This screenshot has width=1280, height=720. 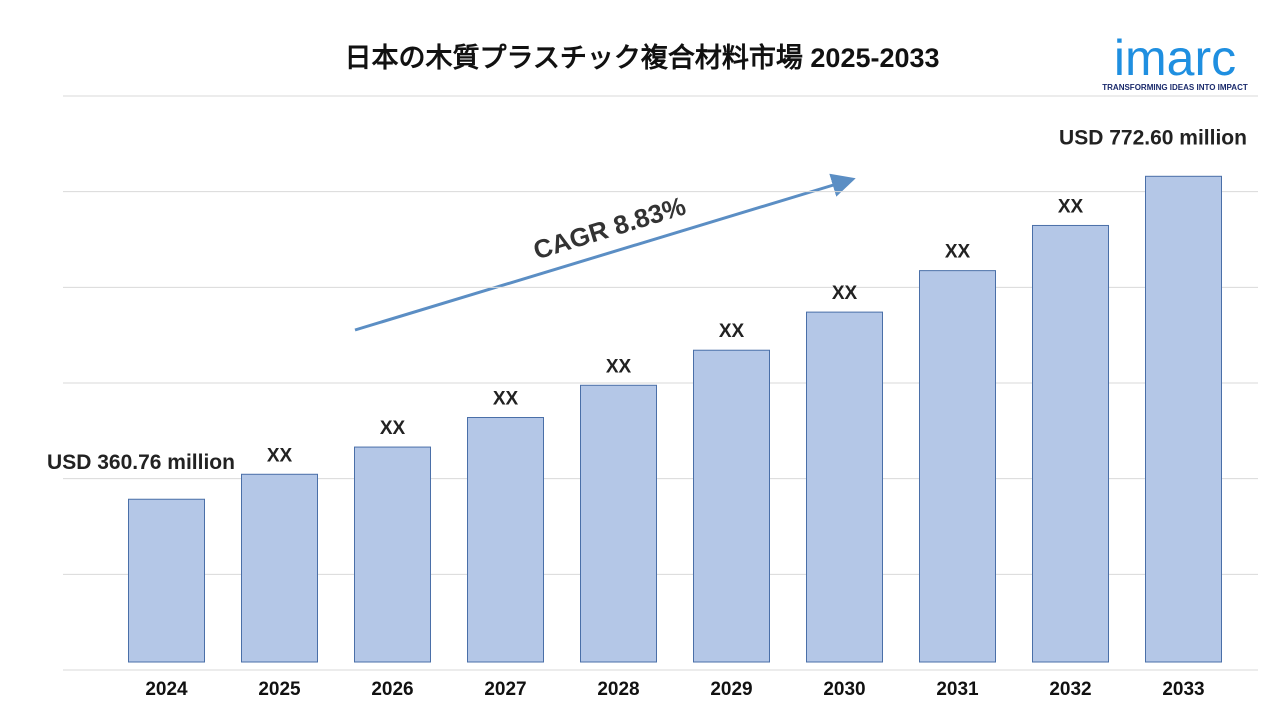 I want to click on x-tick-label: 2029, so click(x=731, y=689).